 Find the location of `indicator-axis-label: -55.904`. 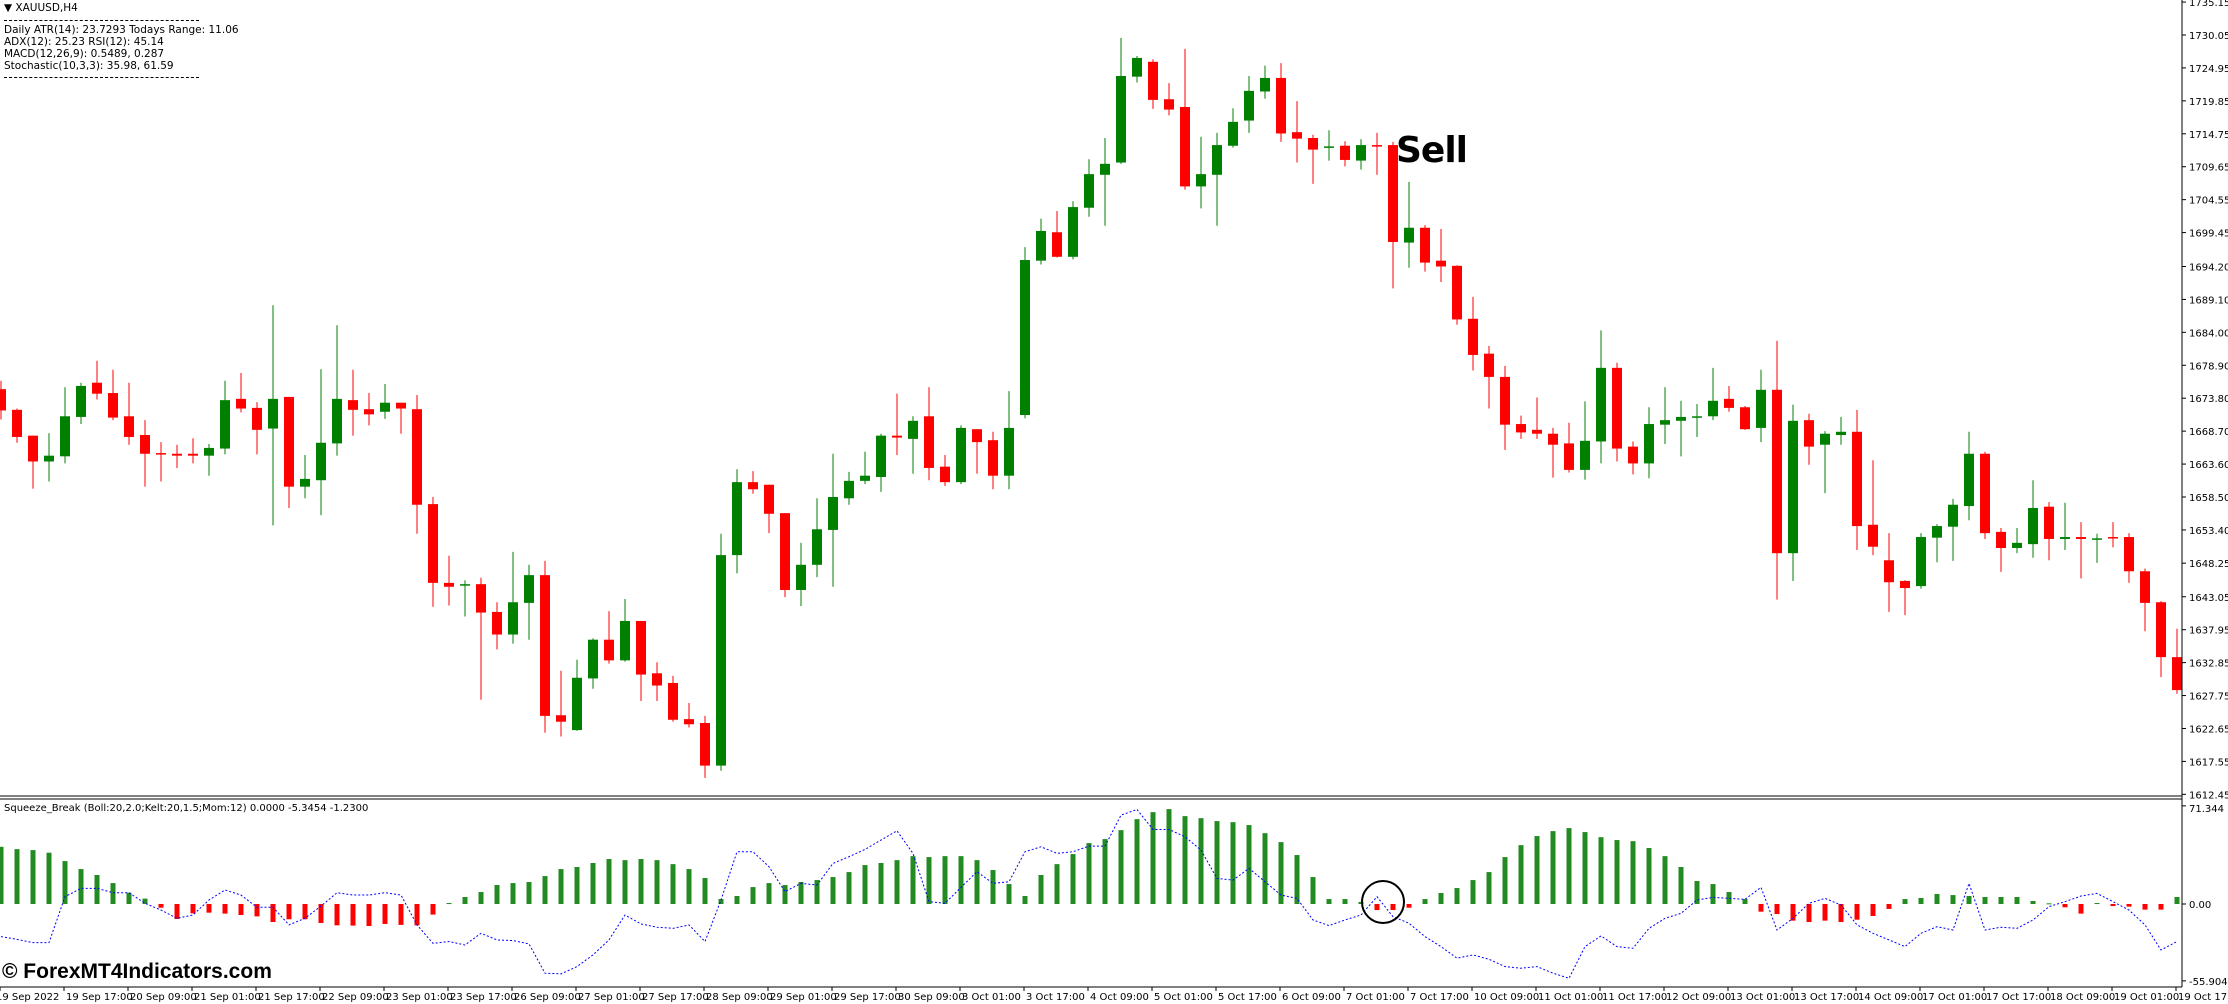

indicator-axis-label: -55.904 is located at coordinates (2208, 982).